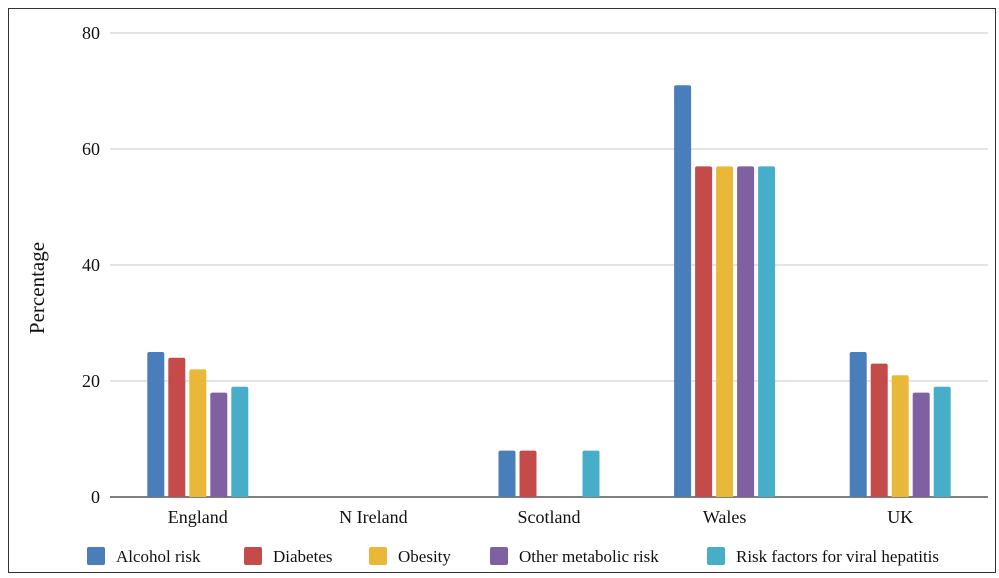 The width and height of the screenshot is (999, 578). I want to click on x-tick-label: England, so click(198, 517).